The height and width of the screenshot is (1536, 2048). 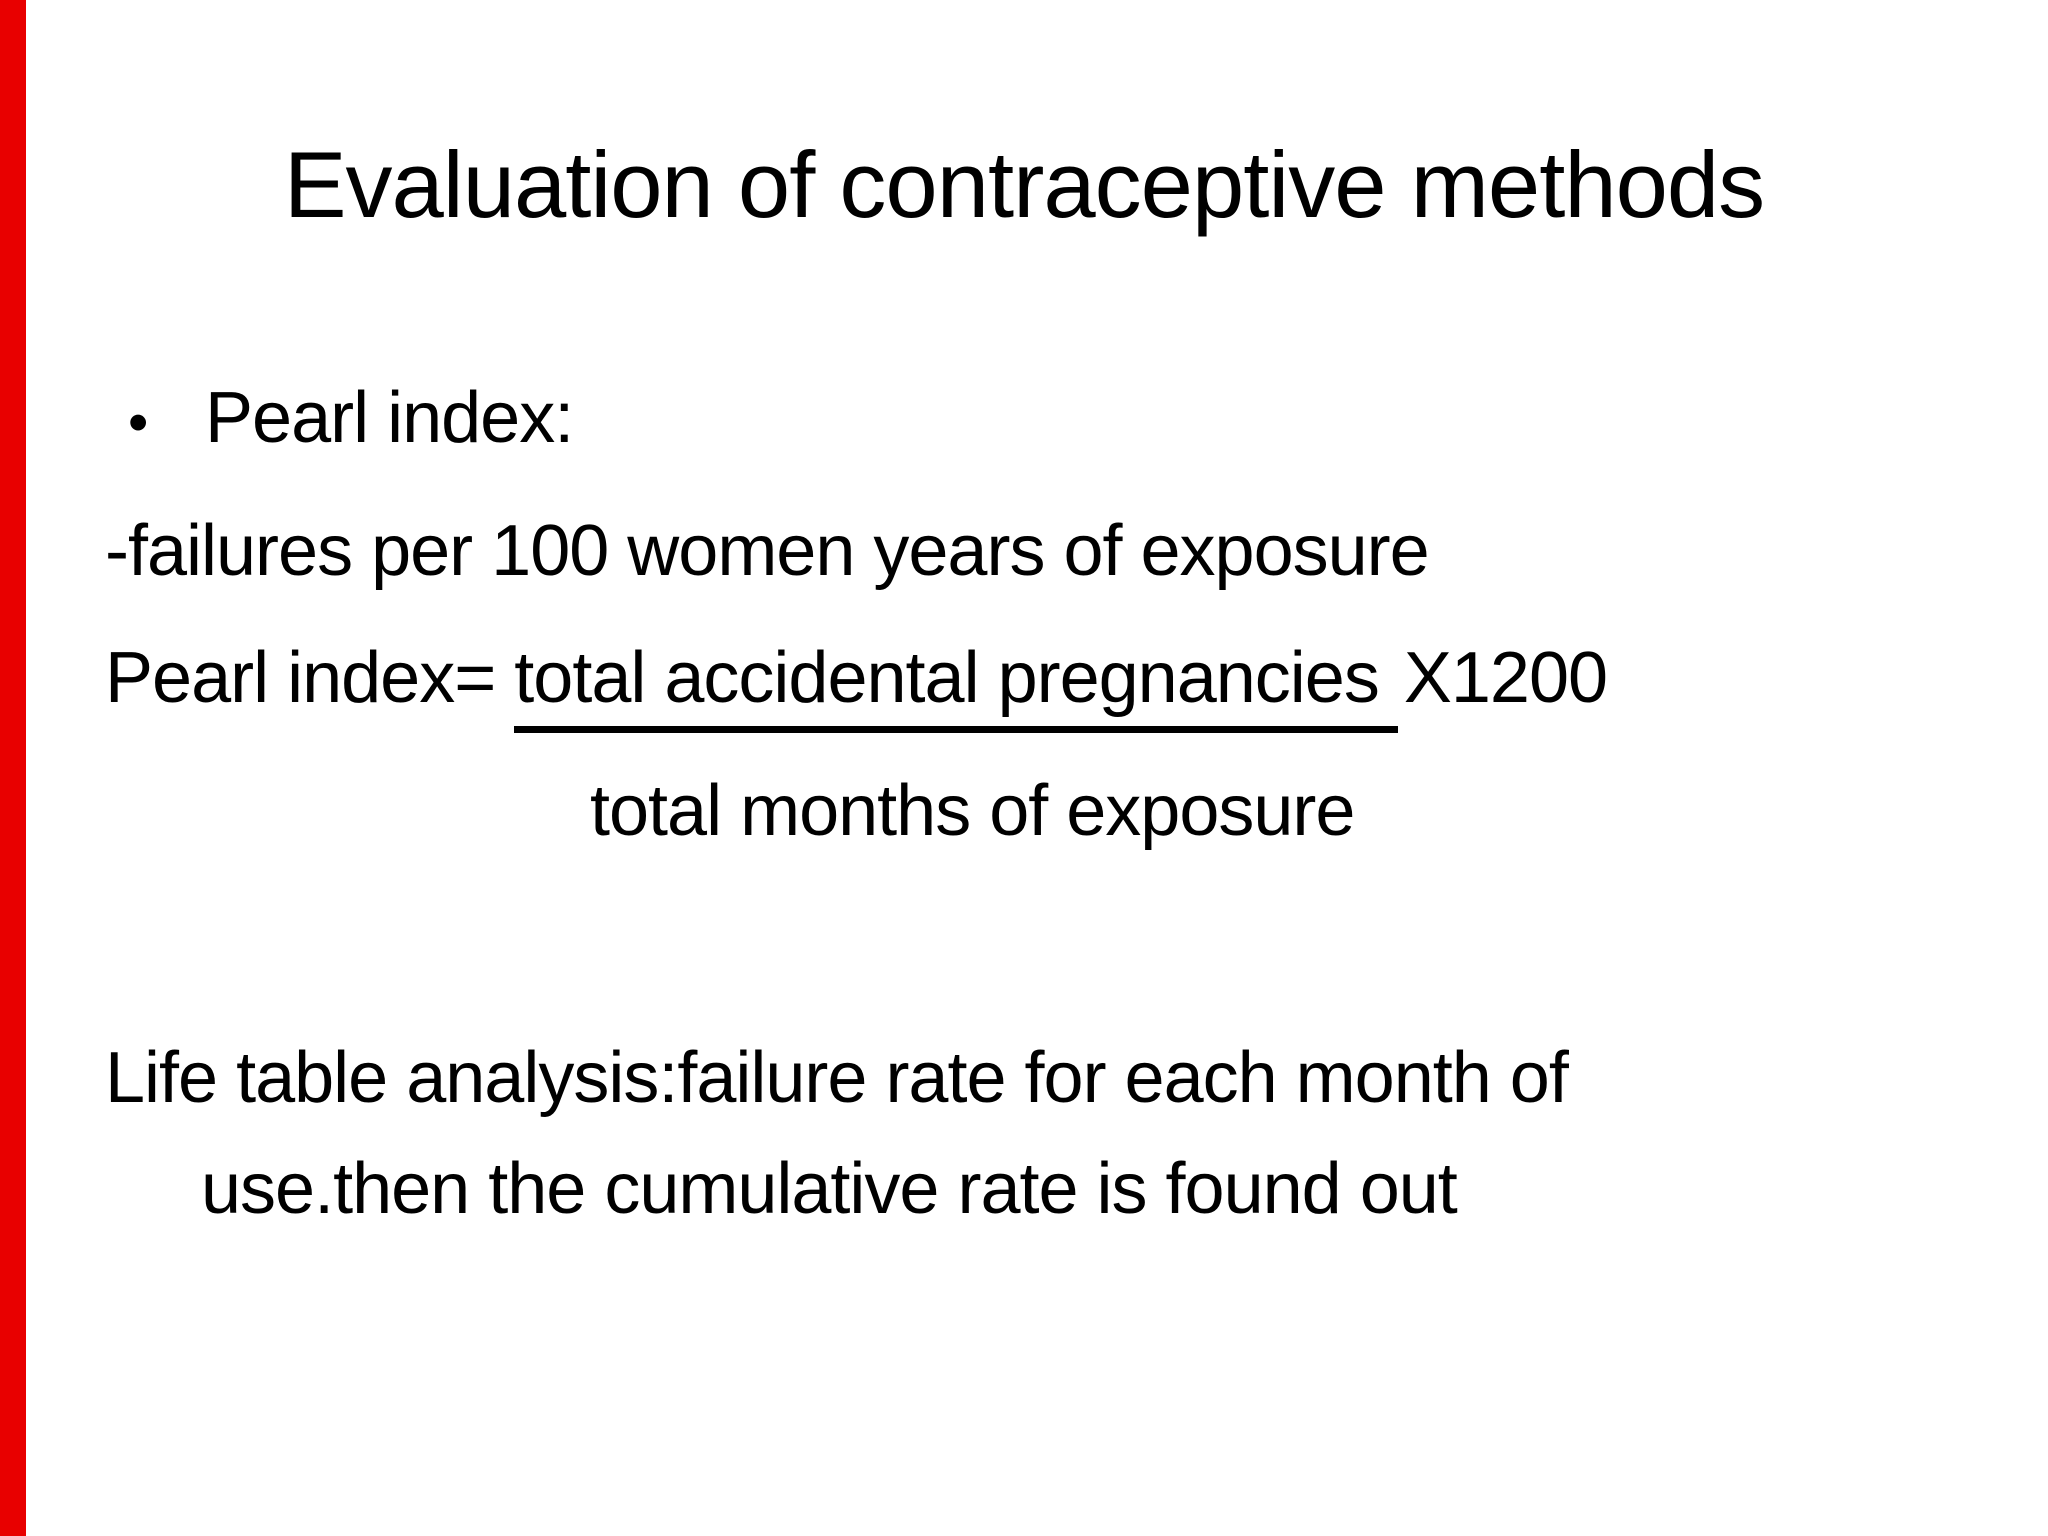 What do you see at coordinates (972, 811) in the screenshot?
I see `formula-denominator: total months of exposure` at bounding box center [972, 811].